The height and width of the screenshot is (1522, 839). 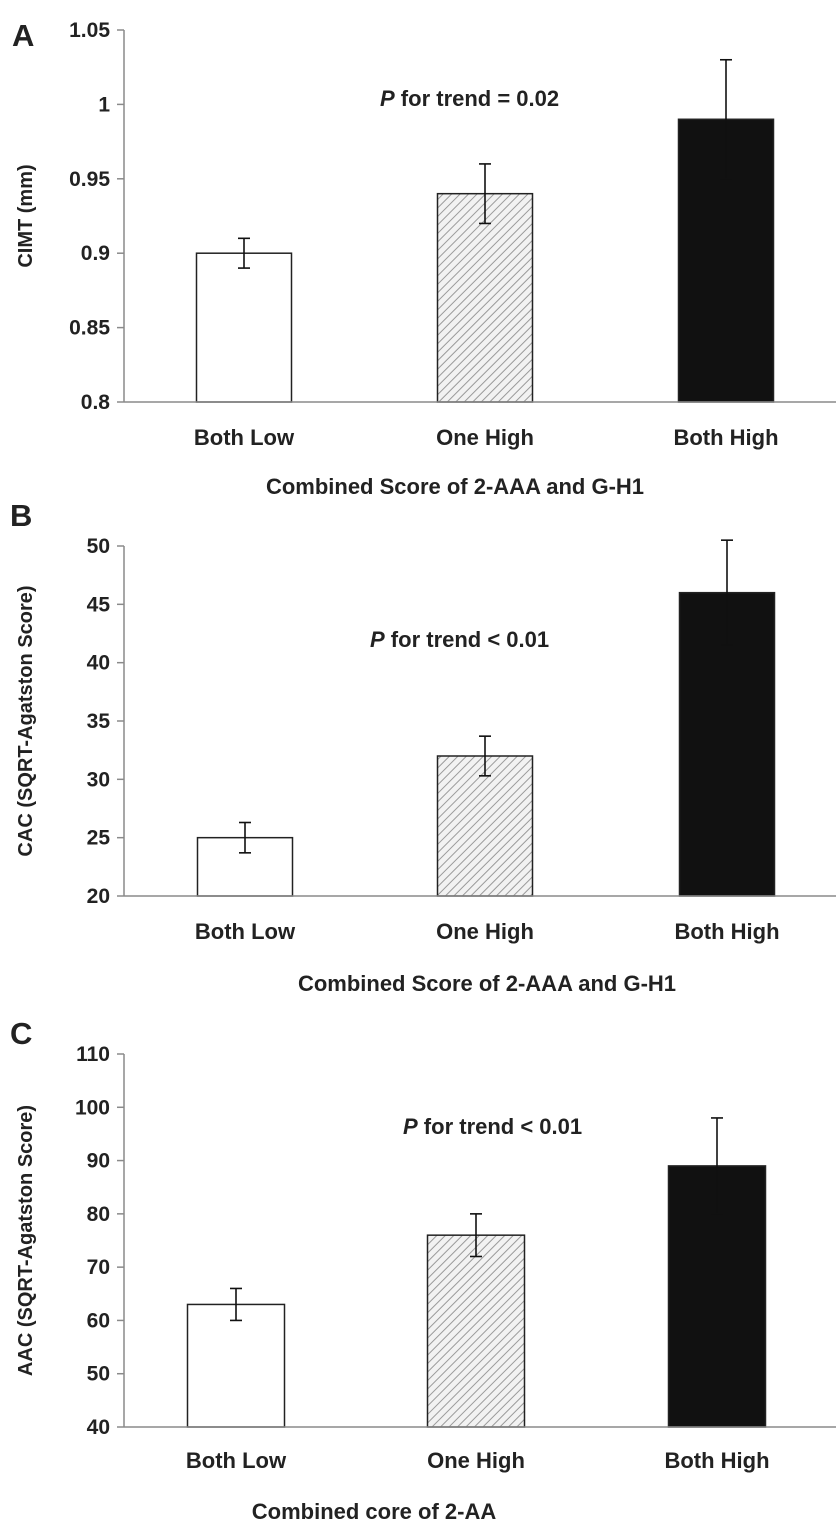 I want to click on y-tick-label: 0.8, so click(x=96, y=402).